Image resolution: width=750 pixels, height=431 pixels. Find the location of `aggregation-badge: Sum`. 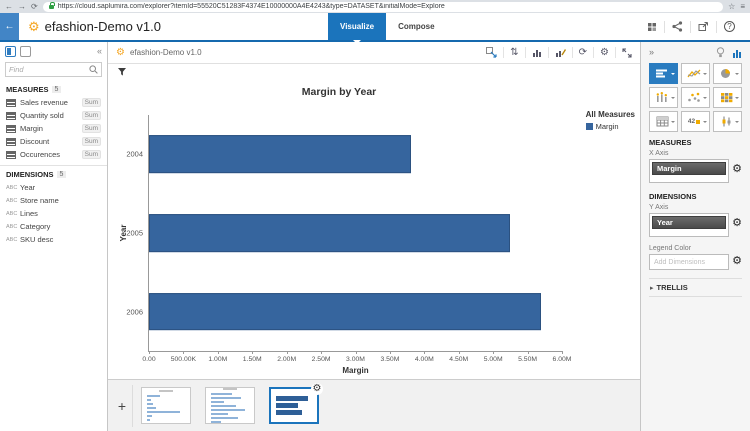

aggregation-badge: Sum is located at coordinates (91, 154).